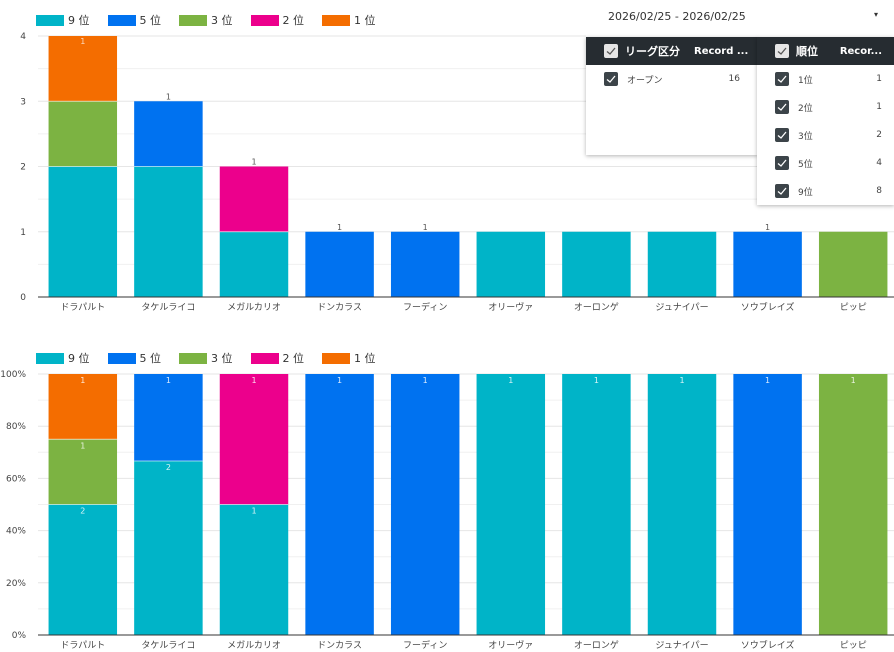 The width and height of the screenshot is (894, 652). Describe the element at coordinates (13, 375) in the screenshot. I see `y-tick-label: 100%` at that location.